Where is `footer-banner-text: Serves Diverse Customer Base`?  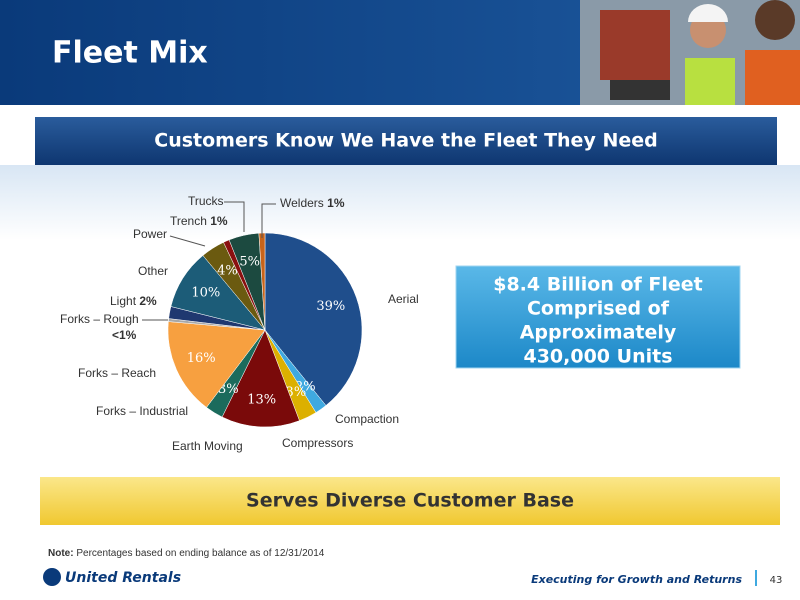
footer-banner-text: Serves Diverse Customer Base is located at coordinates (410, 501).